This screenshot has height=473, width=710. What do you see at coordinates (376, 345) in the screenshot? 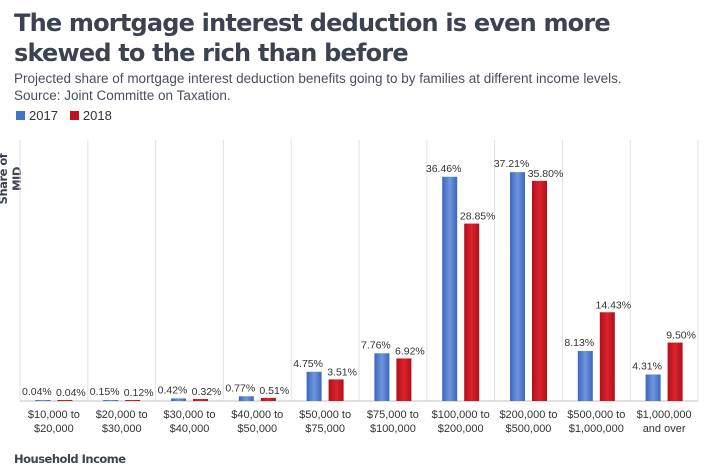
I see `data-label-2017: 7.76%` at bounding box center [376, 345].